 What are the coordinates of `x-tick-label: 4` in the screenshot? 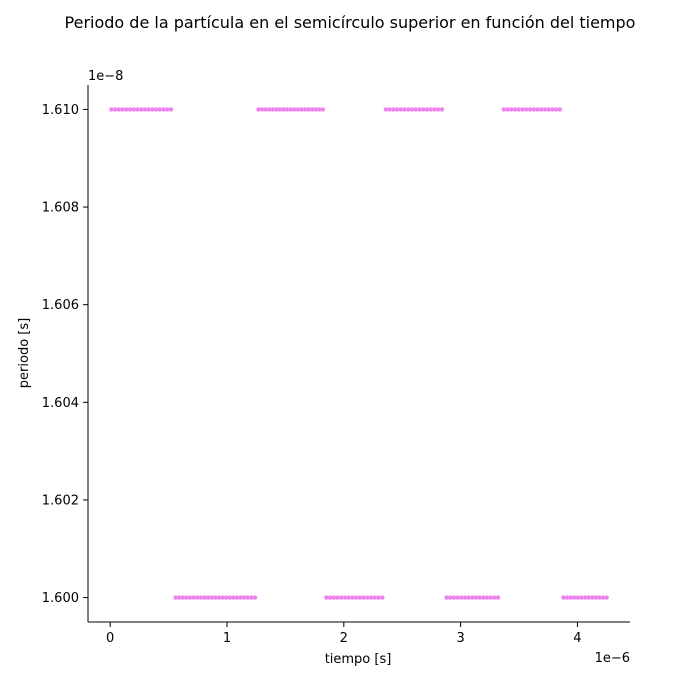 It's located at (577, 638).